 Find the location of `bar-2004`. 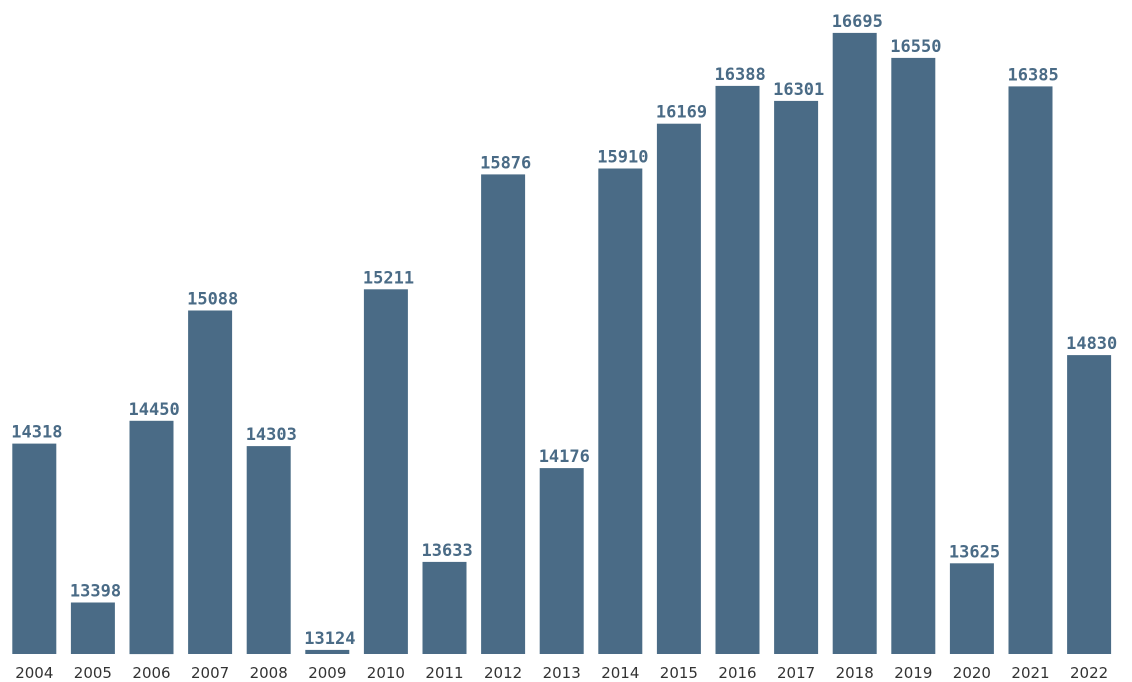

bar-2004 is located at coordinates (34, 548).